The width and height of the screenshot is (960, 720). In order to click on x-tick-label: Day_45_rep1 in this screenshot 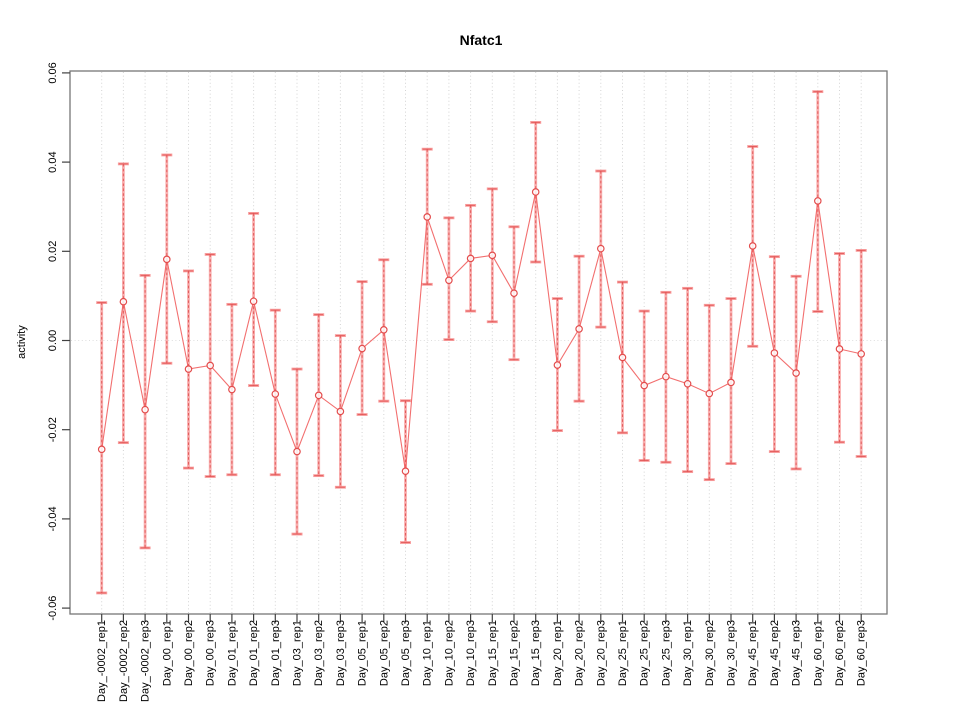, I will do `click(753, 653)`.